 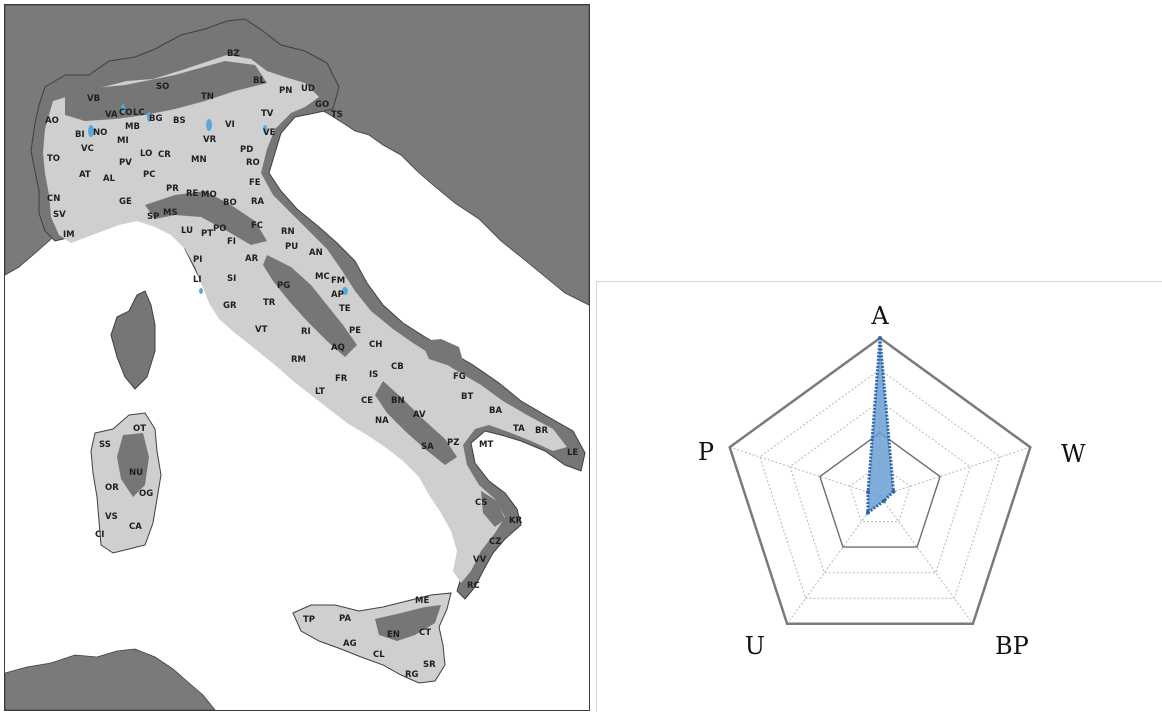 What do you see at coordinates (419, 415) in the screenshot?
I see `province-label: AV` at bounding box center [419, 415].